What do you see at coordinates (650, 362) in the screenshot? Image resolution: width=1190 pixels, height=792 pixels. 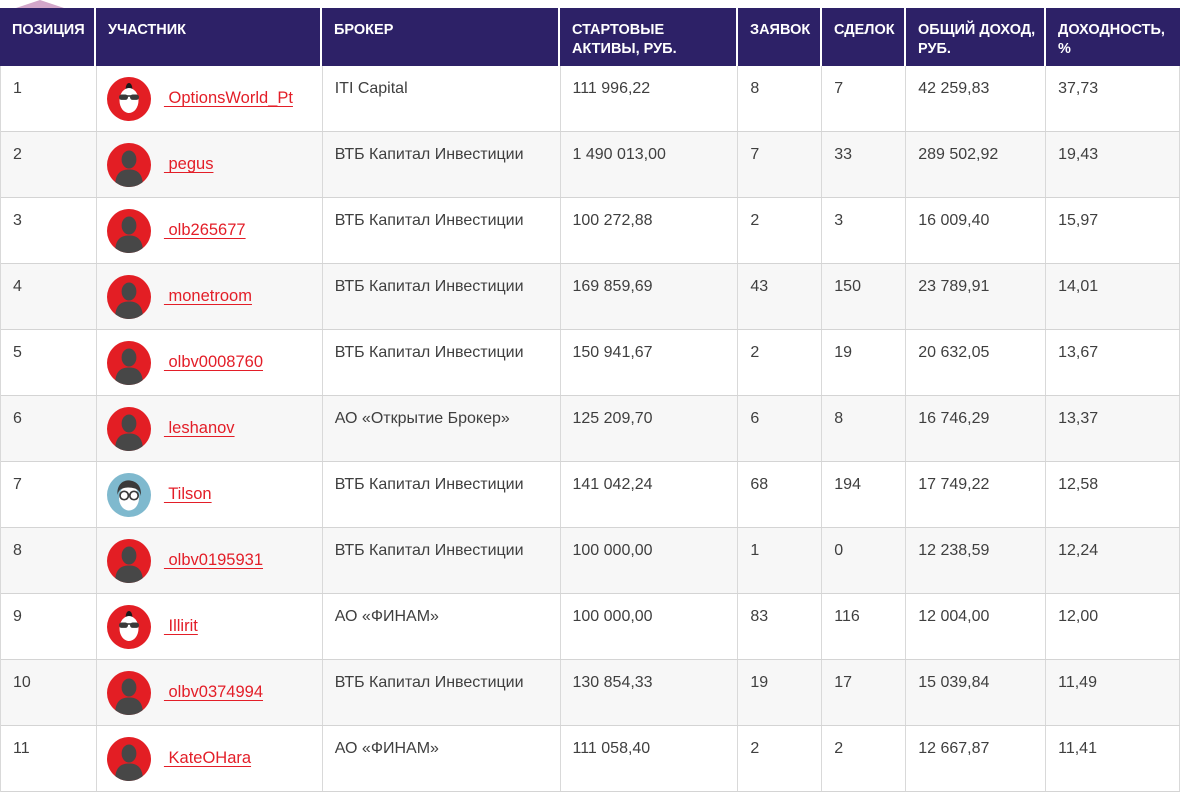 I see `start-assets-cell: 150 941,67` at bounding box center [650, 362].